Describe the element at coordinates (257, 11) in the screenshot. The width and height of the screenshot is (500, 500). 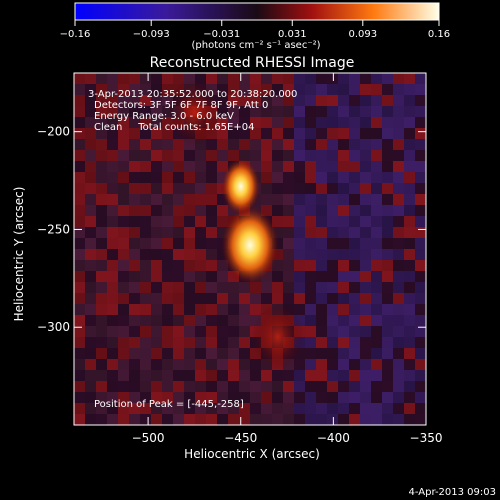
I see `colorbar` at that location.